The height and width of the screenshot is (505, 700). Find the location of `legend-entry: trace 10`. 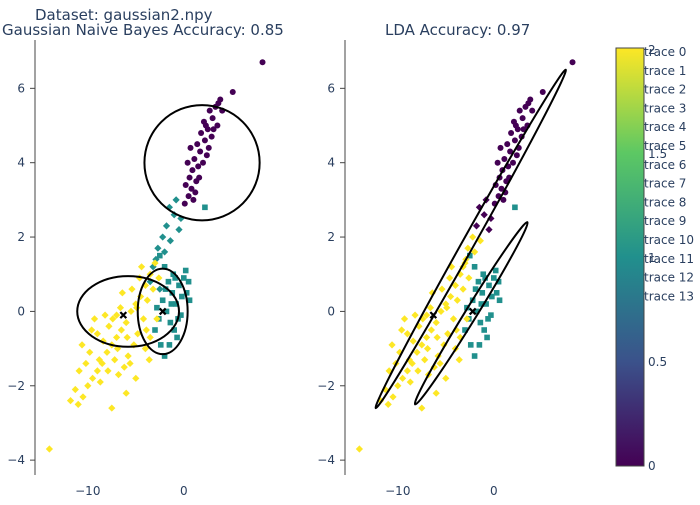

legend-entry: trace 10 is located at coordinates (669, 240).